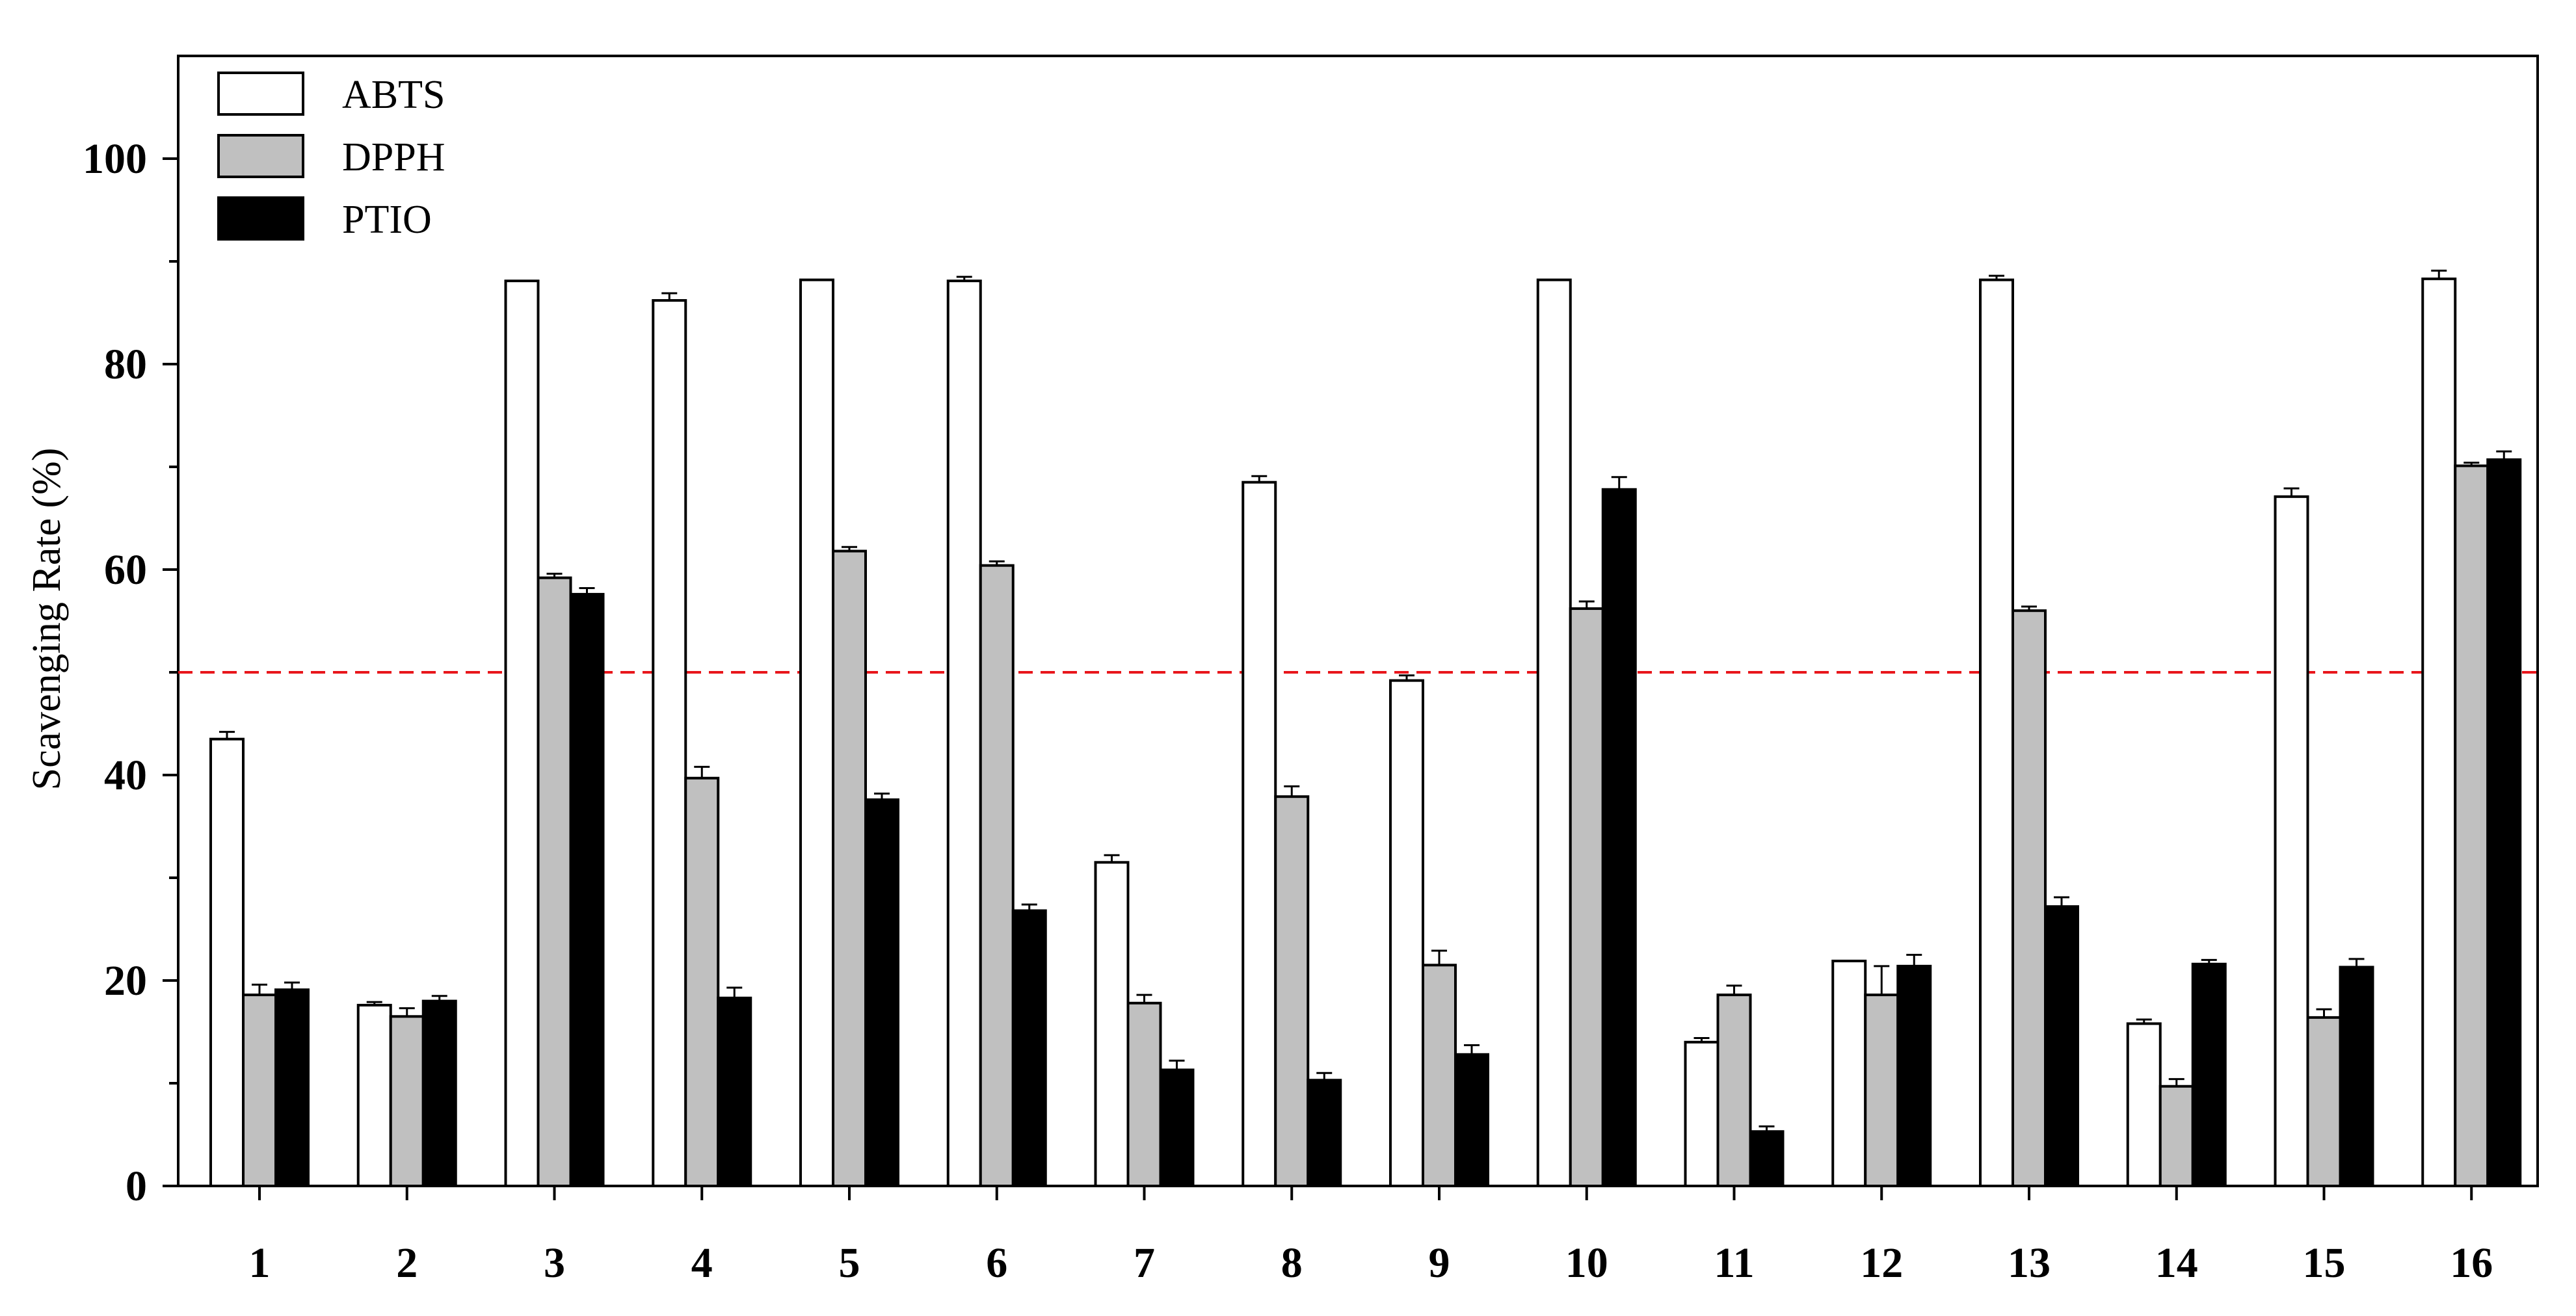 The width and height of the screenshot is (2576, 1316). Describe the element at coordinates (1439, 1263) in the screenshot. I see `x-tick-label: 9` at that location.